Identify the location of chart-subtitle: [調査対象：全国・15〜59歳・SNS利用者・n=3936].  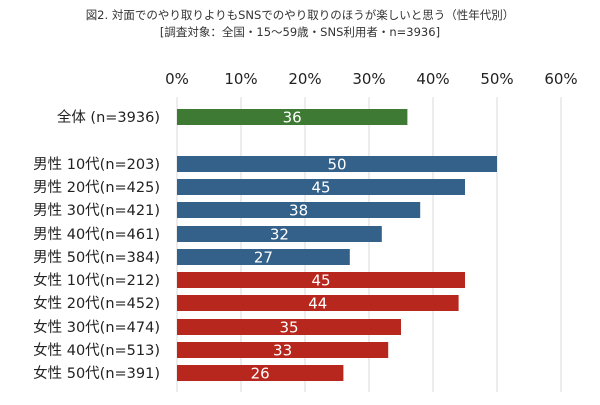
(300, 32).